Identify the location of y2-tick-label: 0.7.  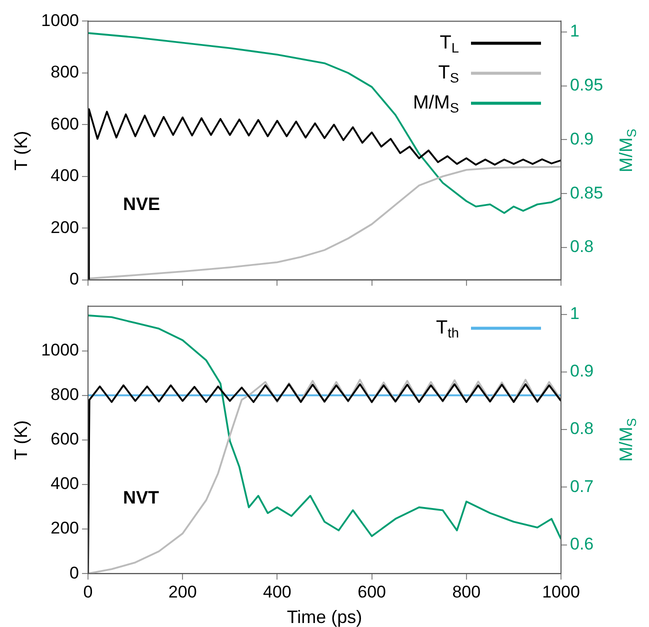
(582, 486).